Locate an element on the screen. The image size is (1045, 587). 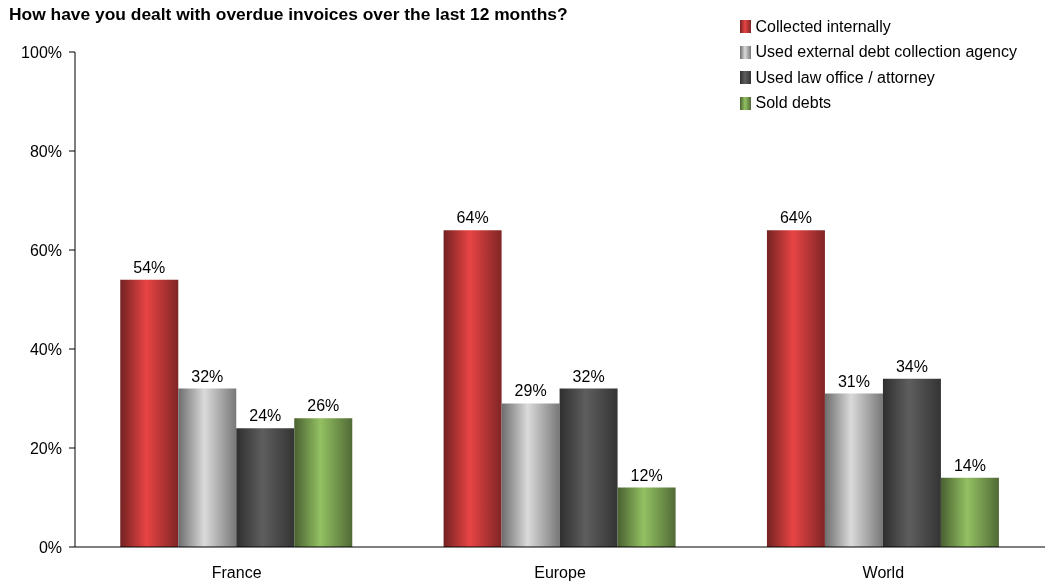
data-label: 29% is located at coordinates (530, 391).